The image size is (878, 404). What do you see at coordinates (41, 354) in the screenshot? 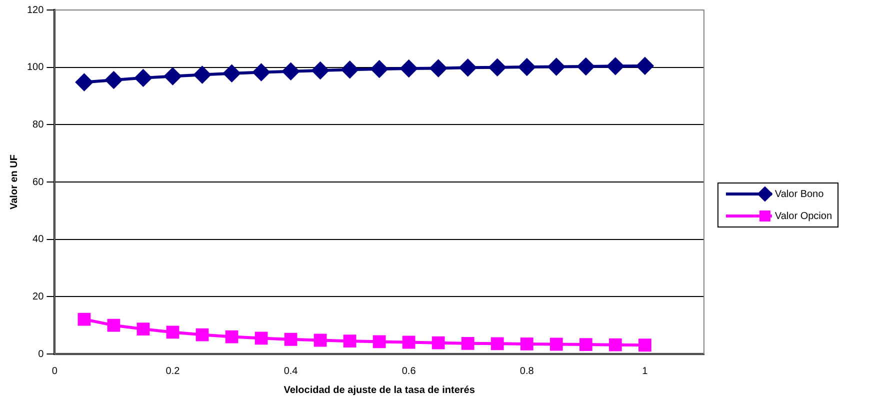
I see `y-tick-label: 0` at bounding box center [41, 354].